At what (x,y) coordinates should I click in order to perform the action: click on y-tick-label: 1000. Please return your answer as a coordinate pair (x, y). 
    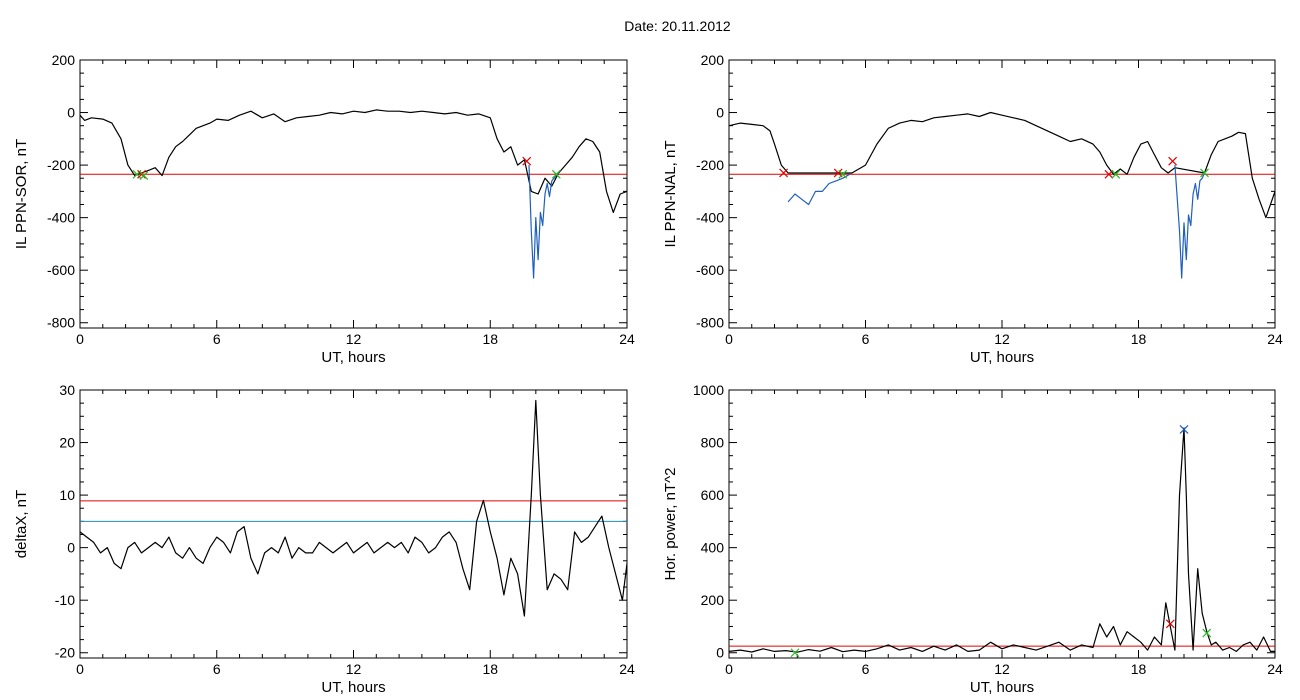
    Looking at the image, I should click on (708, 390).